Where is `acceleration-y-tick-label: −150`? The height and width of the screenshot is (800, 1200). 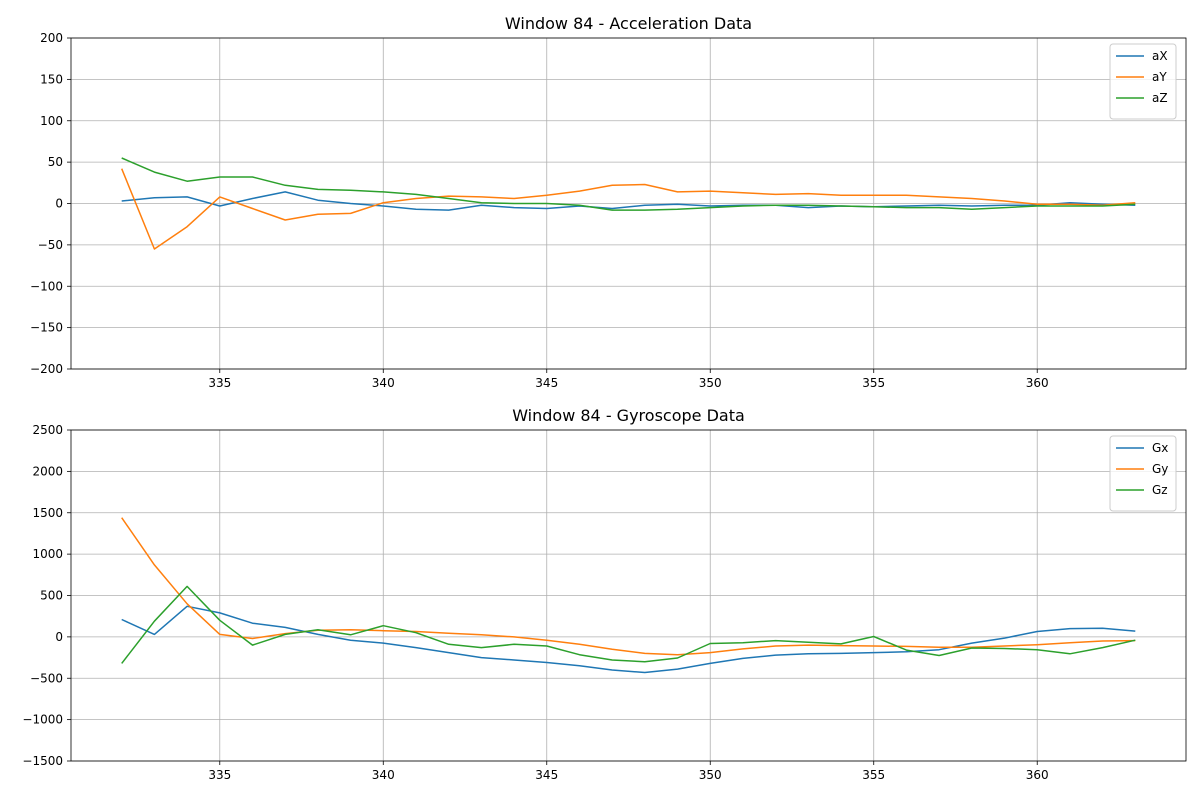
acceleration-y-tick-label: −150 is located at coordinates (46, 328).